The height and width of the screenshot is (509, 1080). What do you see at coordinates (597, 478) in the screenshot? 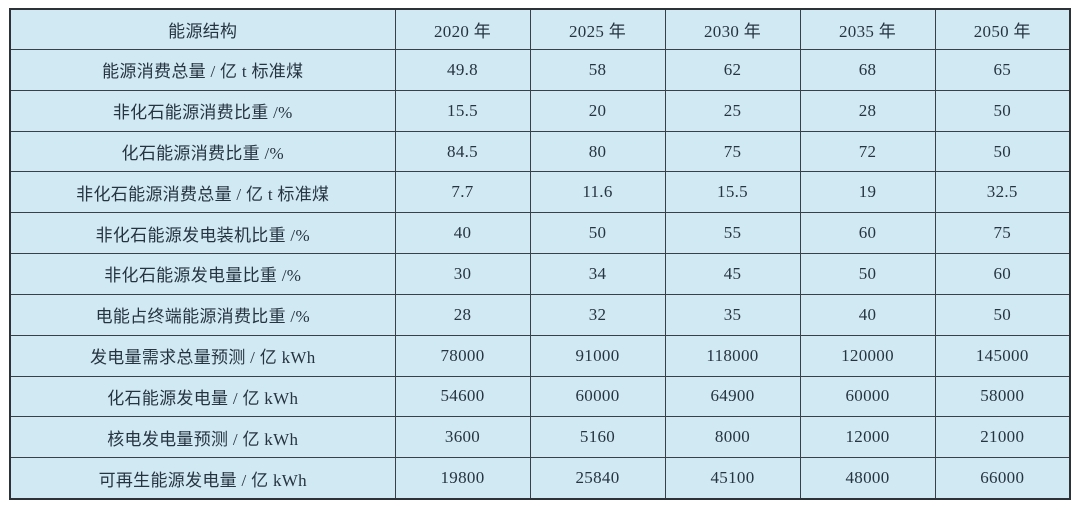
I see `table-cell: 25840` at bounding box center [597, 478].